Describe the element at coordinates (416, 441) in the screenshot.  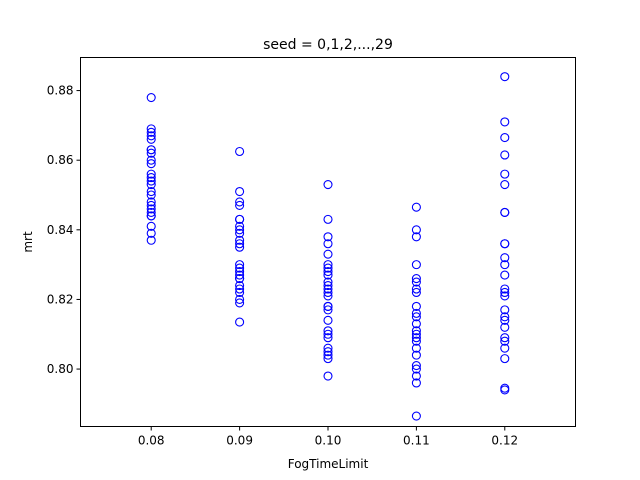
I see `x-tick-label: 0.11` at that location.